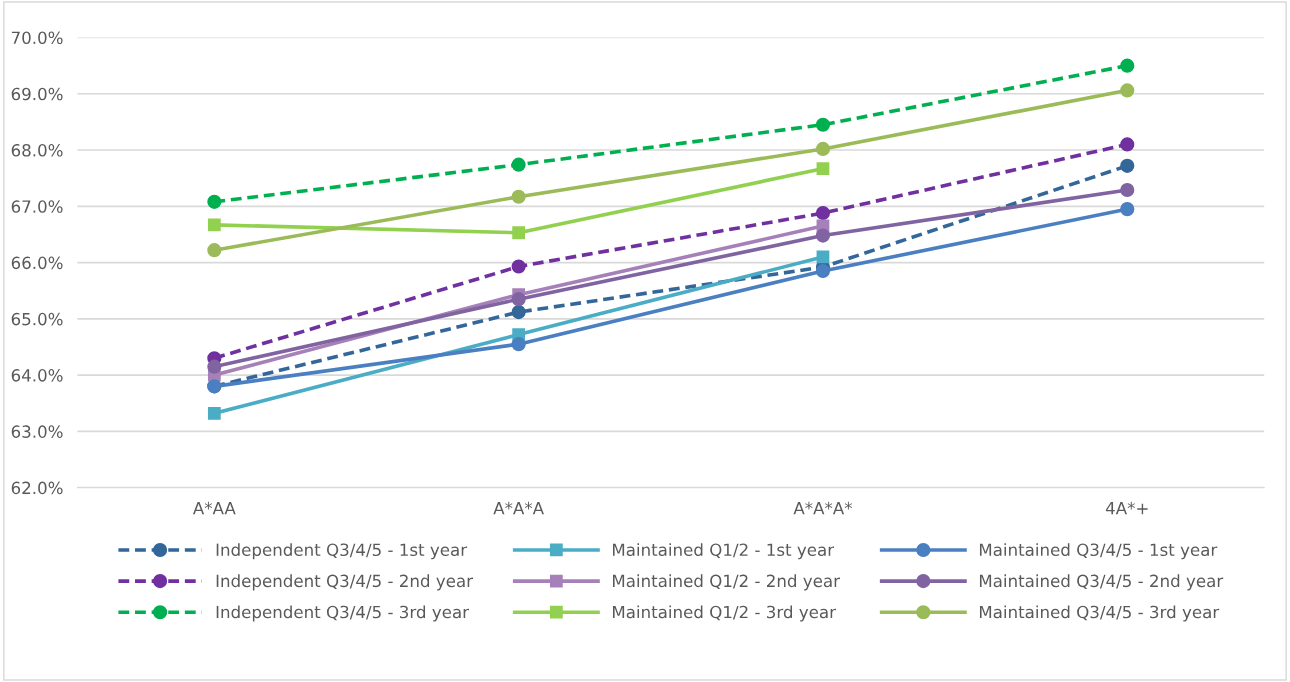 Image resolution: width=1290 pixels, height=682 pixels. What do you see at coordinates (37, 94) in the screenshot?
I see `y-tick-label: 69.0%` at bounding box center [37, 94].